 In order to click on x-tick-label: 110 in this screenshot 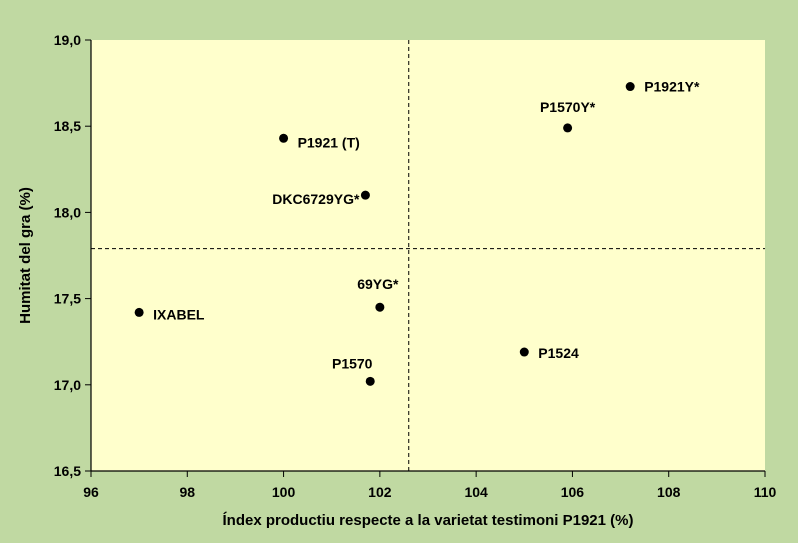, I will do `click(765, 492)`.